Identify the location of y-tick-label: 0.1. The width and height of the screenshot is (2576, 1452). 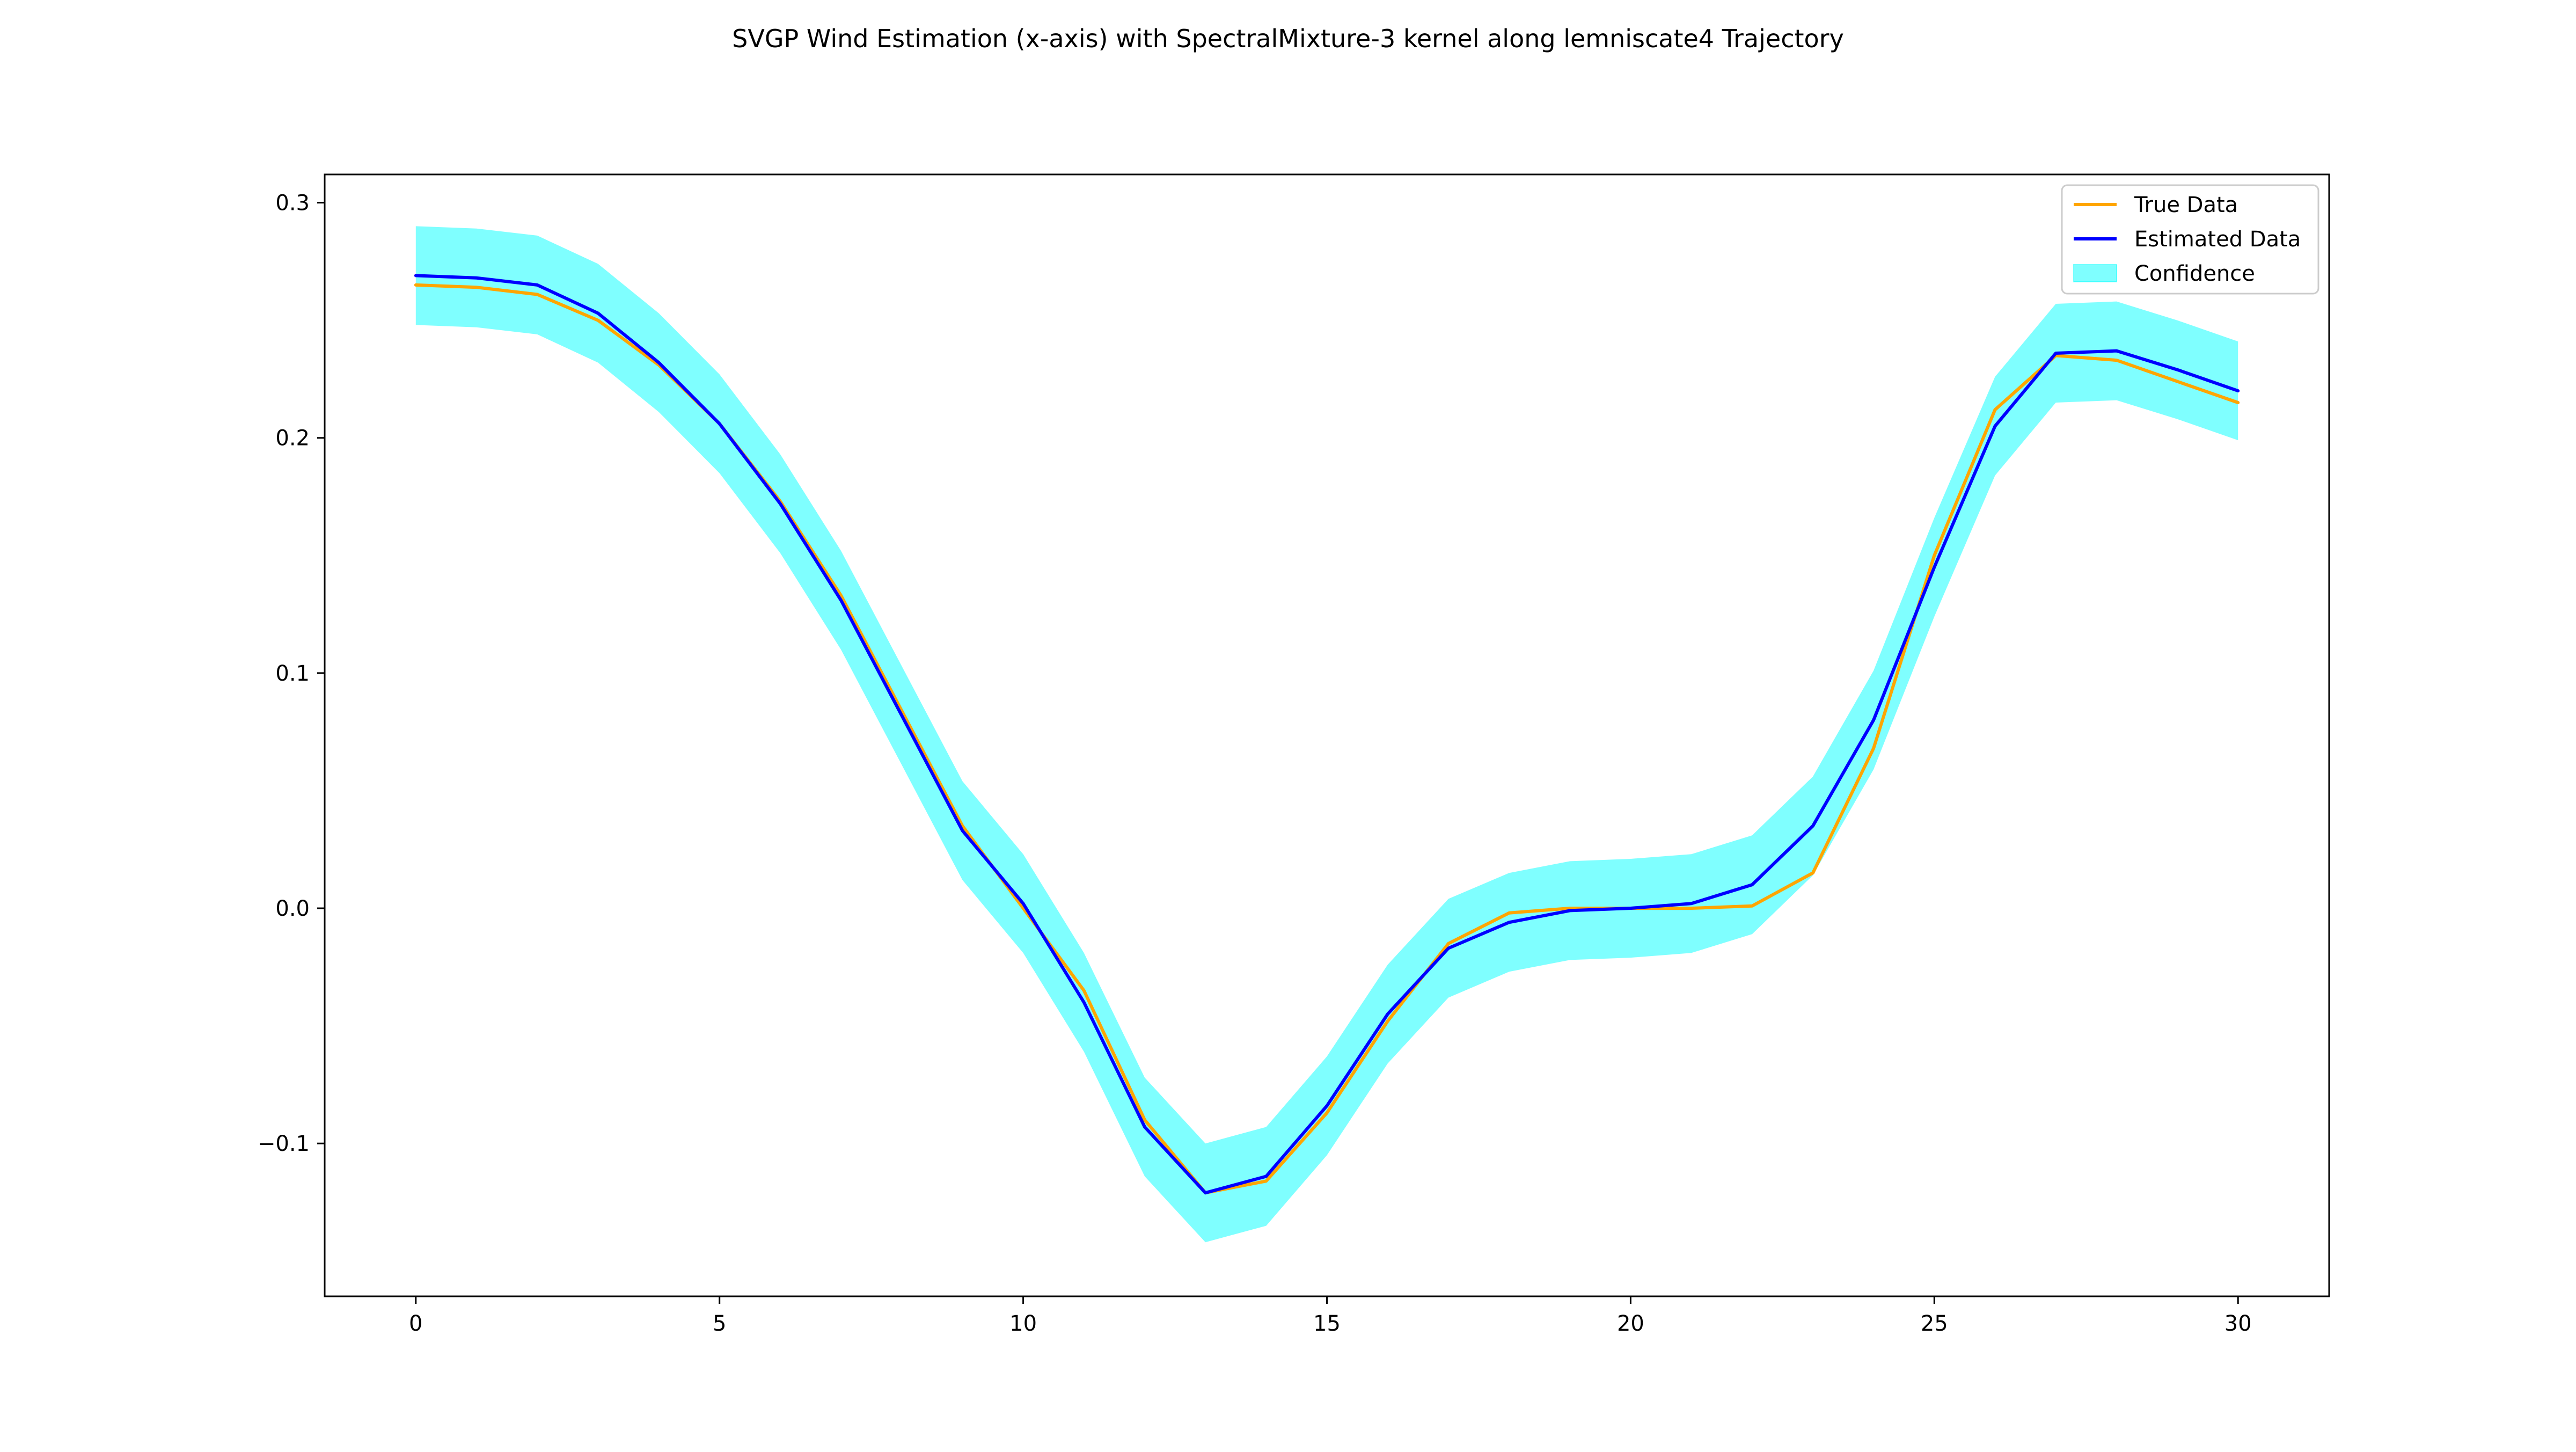
(292, 673).